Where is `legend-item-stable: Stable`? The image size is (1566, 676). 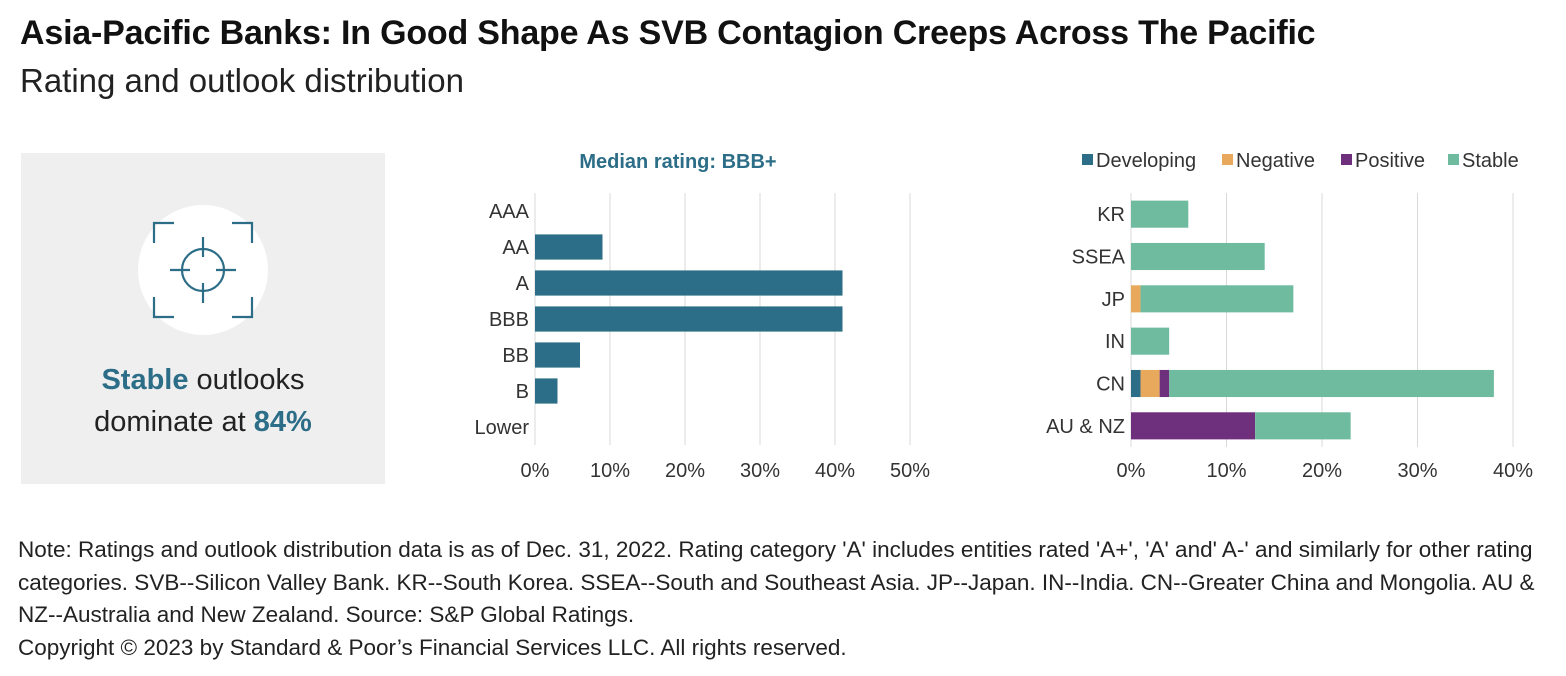 legend-item-stable: Stable is located at coordinates (1483, 161).